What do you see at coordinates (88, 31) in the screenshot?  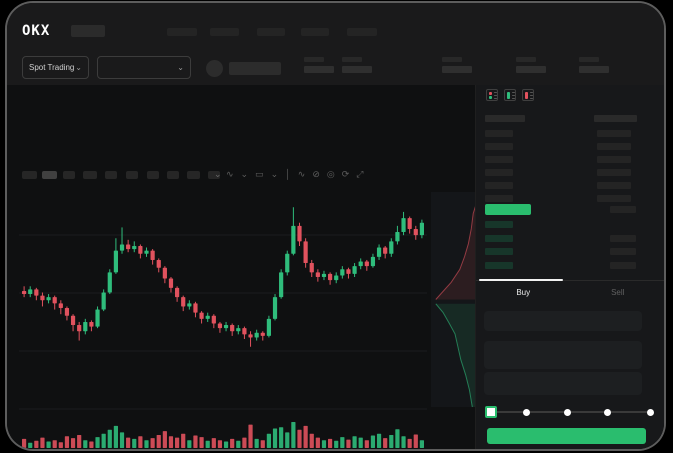 I see `brand-subtitle-placeholder` at bounding box center [88, 31].